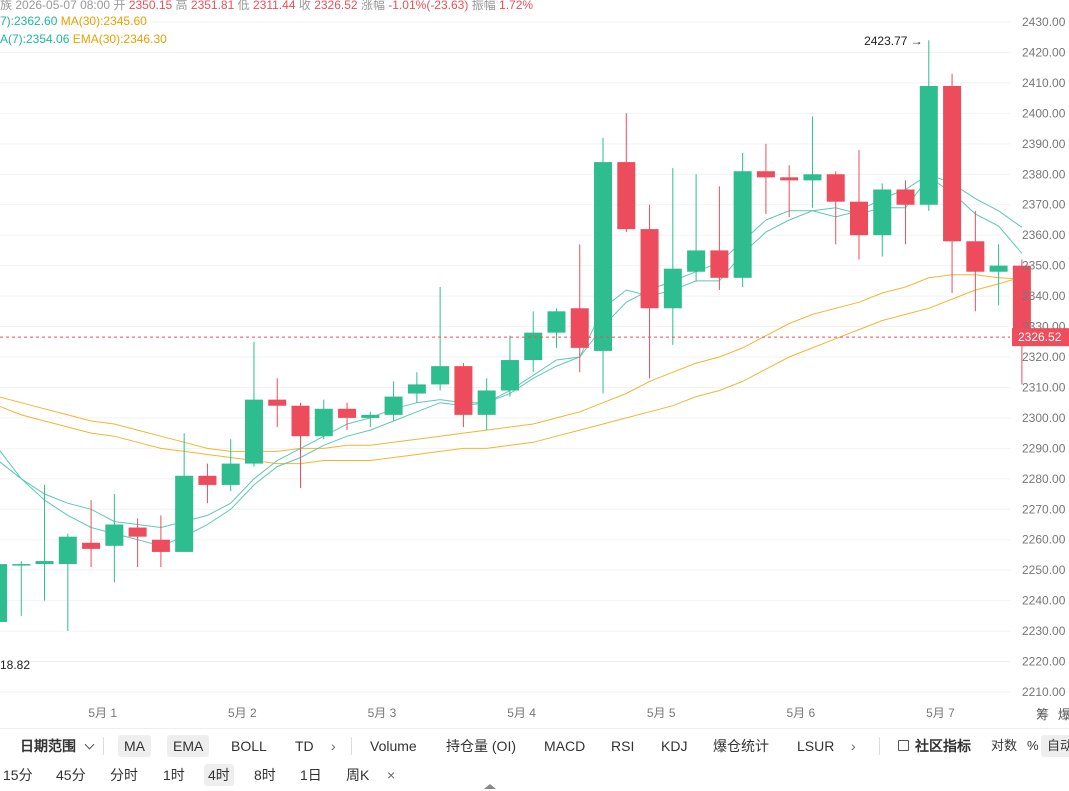  I want to click on date-range-button: 日期范围, so click(57, 746).